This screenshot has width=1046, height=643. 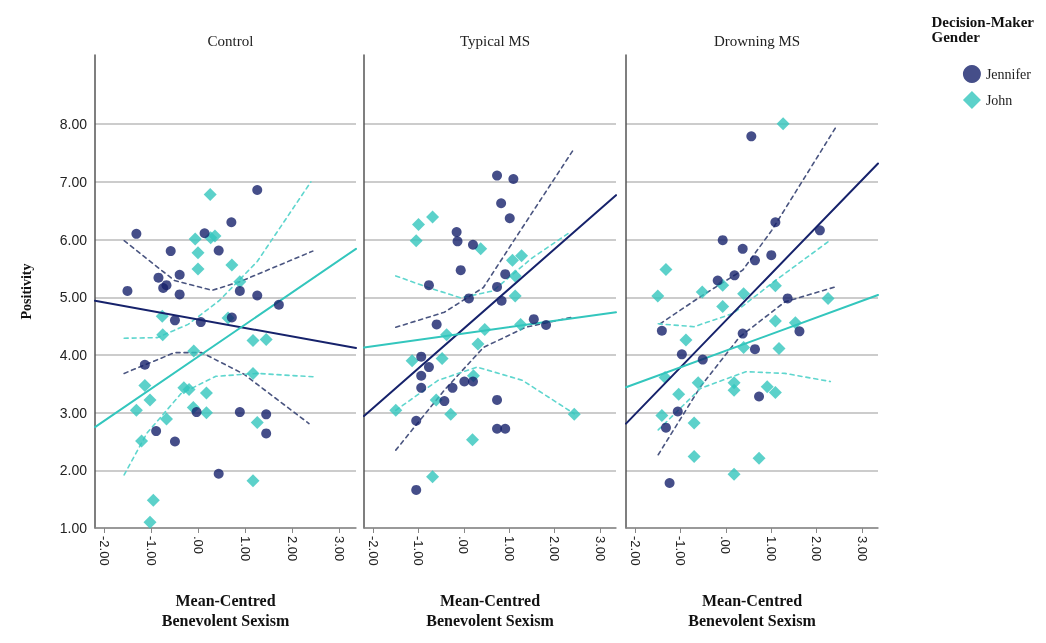 What do you see at coordinates (73, 181) in the screenshot?
I see `y-tick-label: 7.00` at bounding box center [73, 181].